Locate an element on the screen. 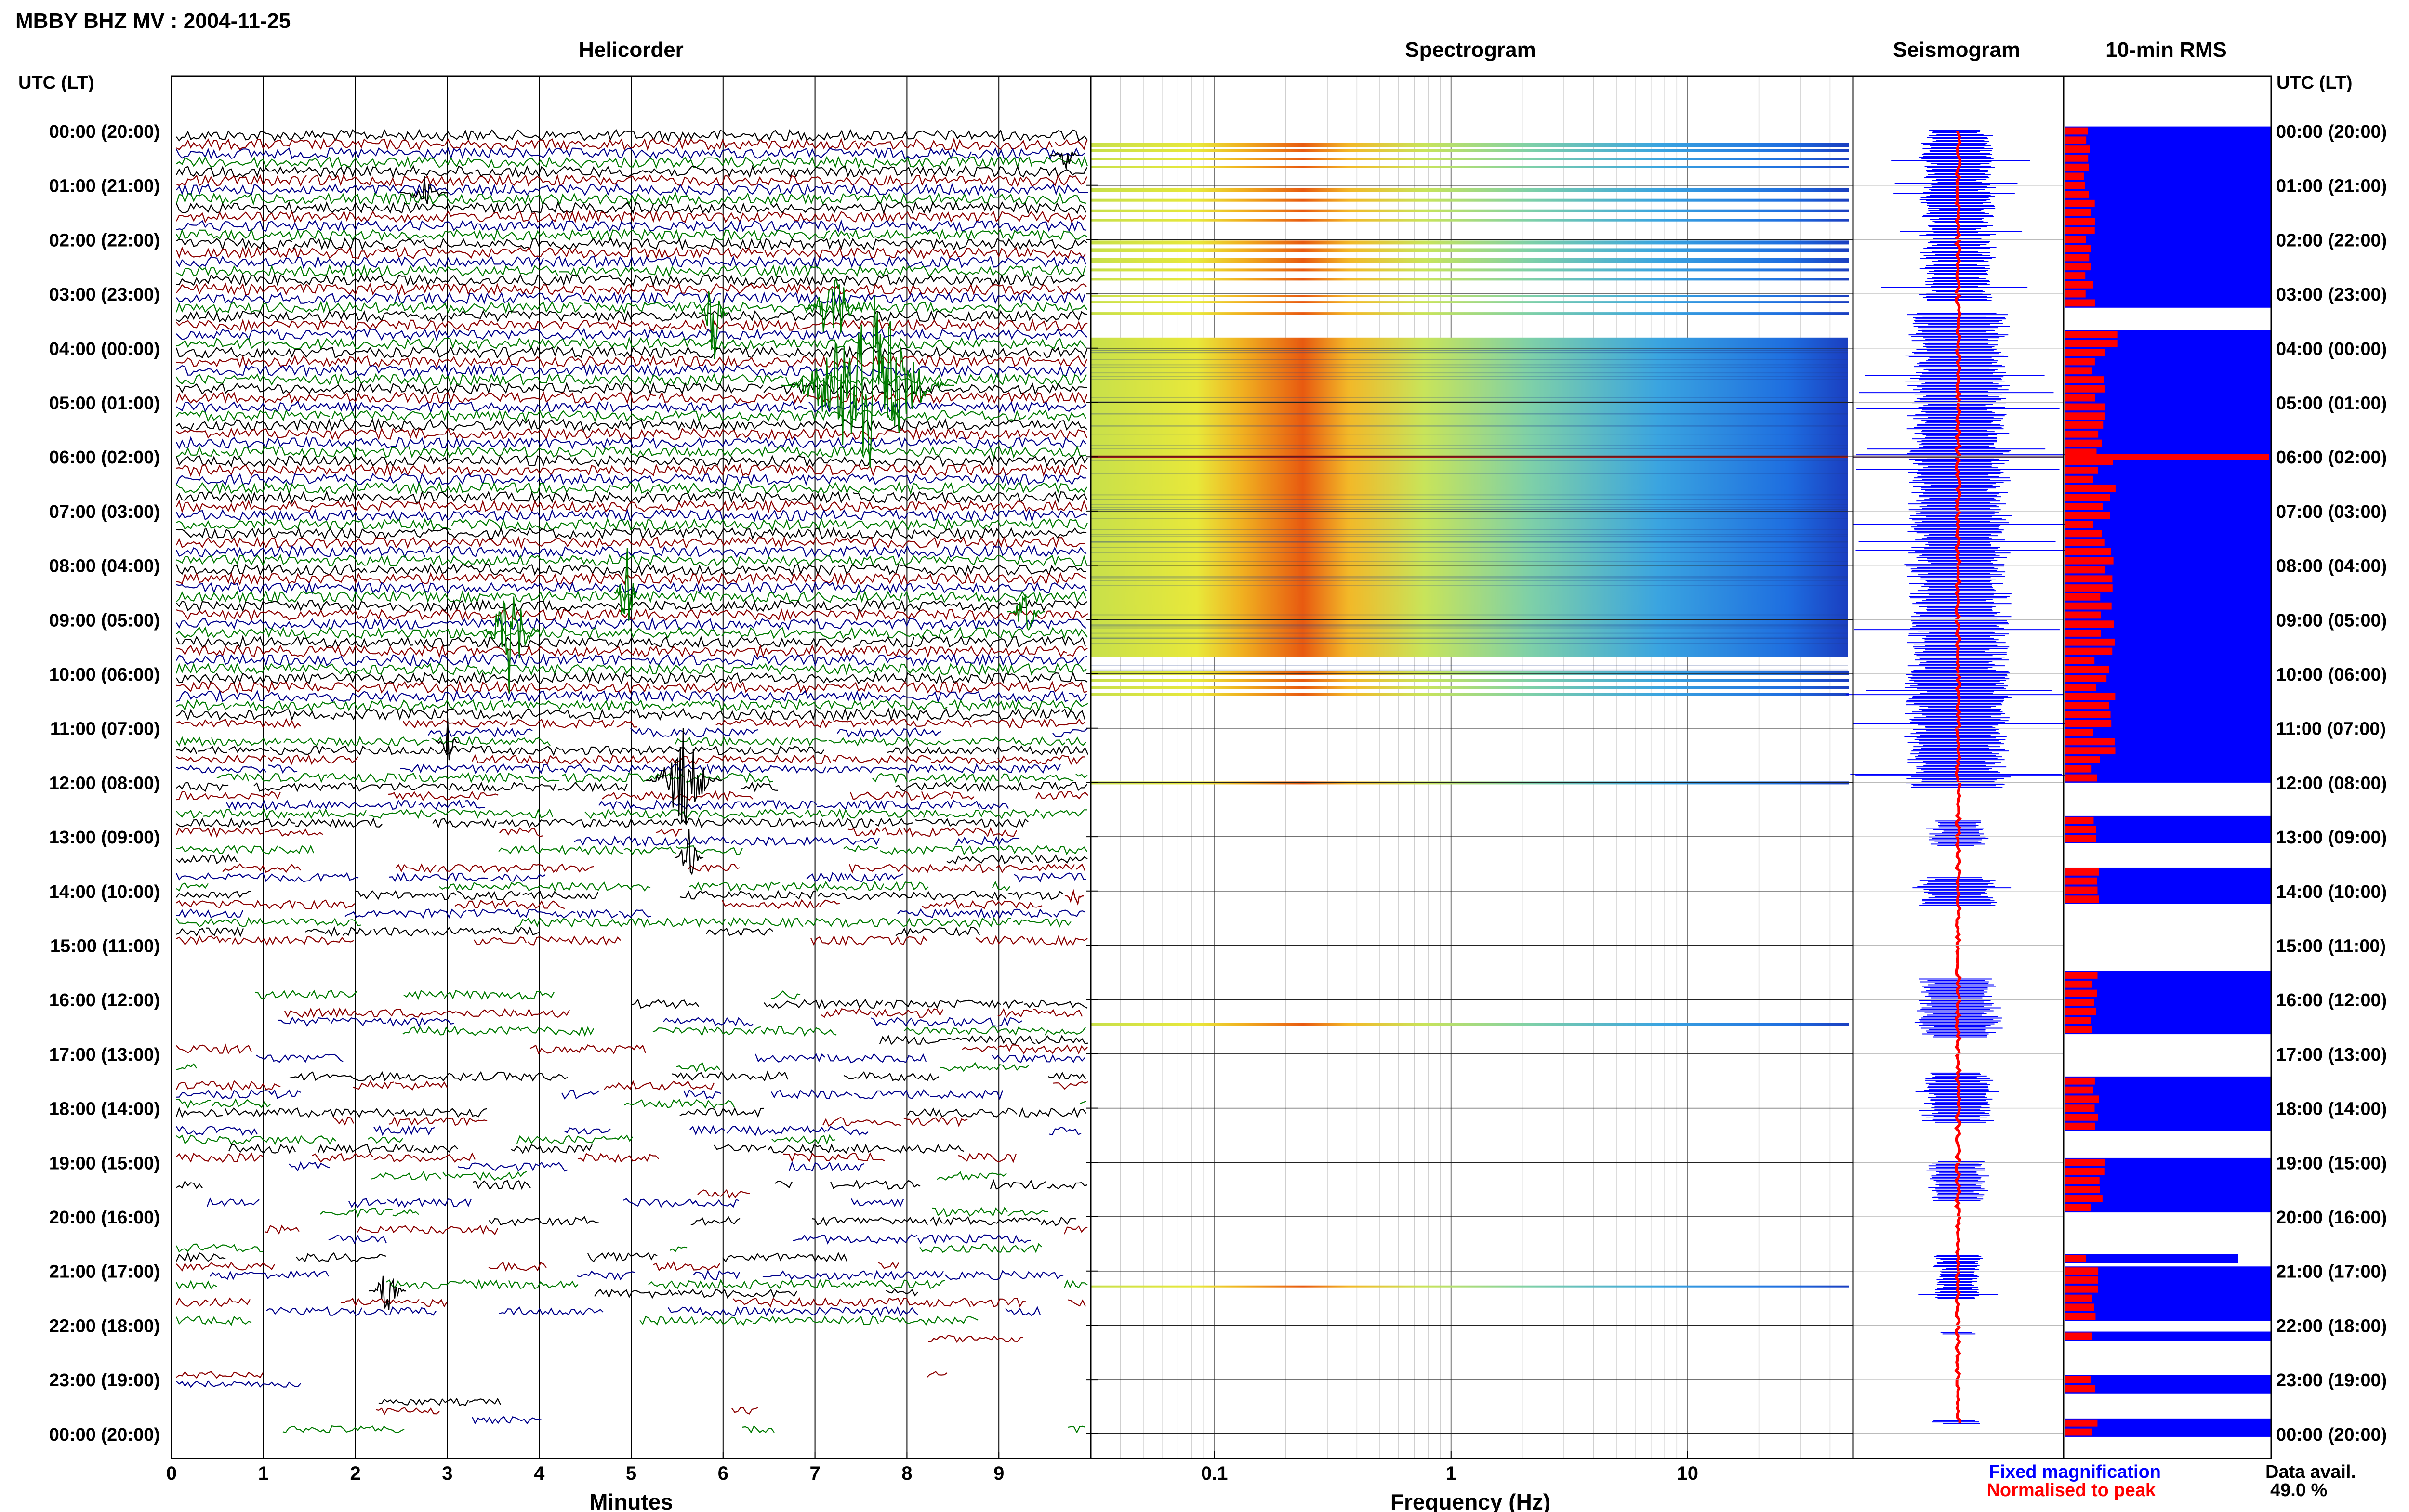 This screenshot has height=1512, width=2409. hour-label-right: 10:00 (06:00) is located at coordinates (2331, 675).